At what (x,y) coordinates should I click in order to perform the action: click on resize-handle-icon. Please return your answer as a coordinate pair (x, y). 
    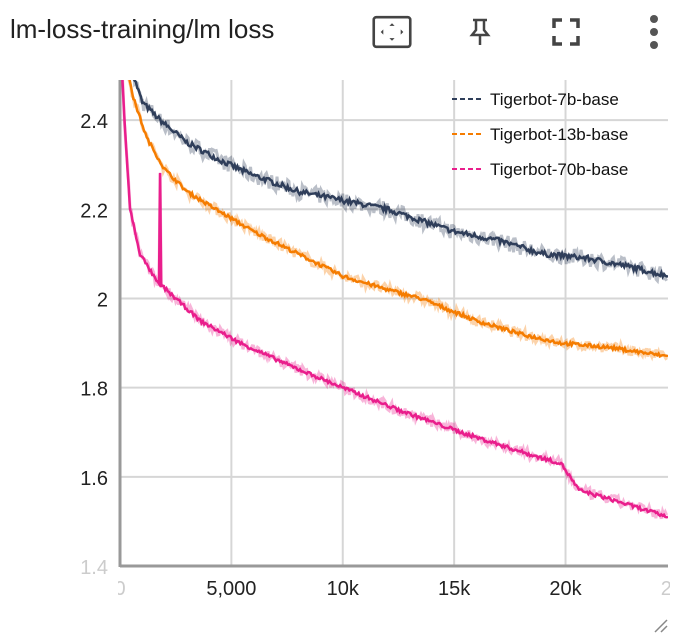
    Looking at the image, I should click on (661, 626).